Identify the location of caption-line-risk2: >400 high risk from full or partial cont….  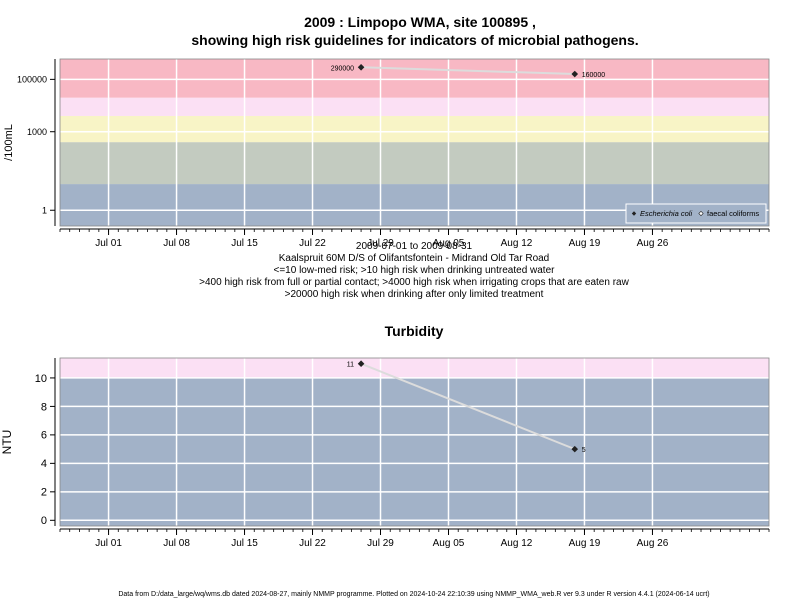
(414, 282).